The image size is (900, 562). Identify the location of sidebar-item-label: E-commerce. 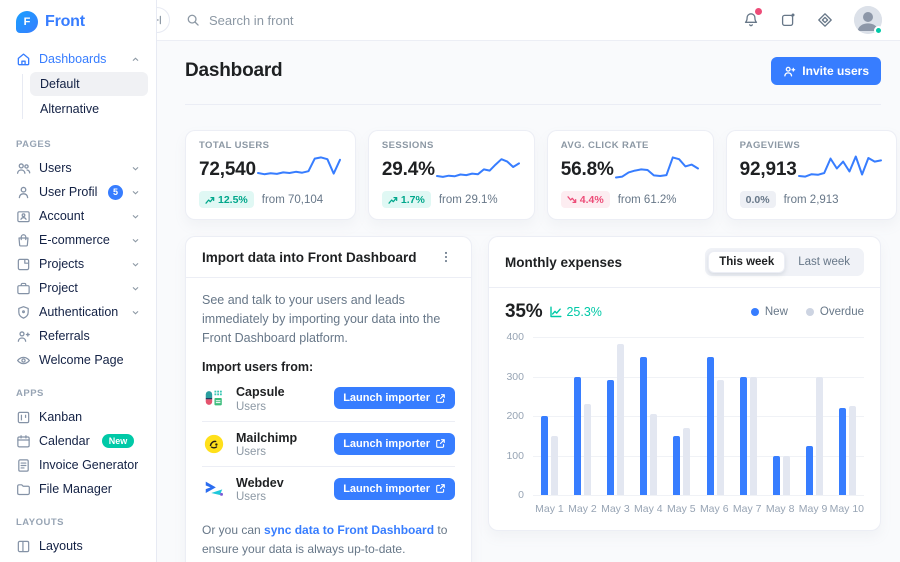
(74, 240).